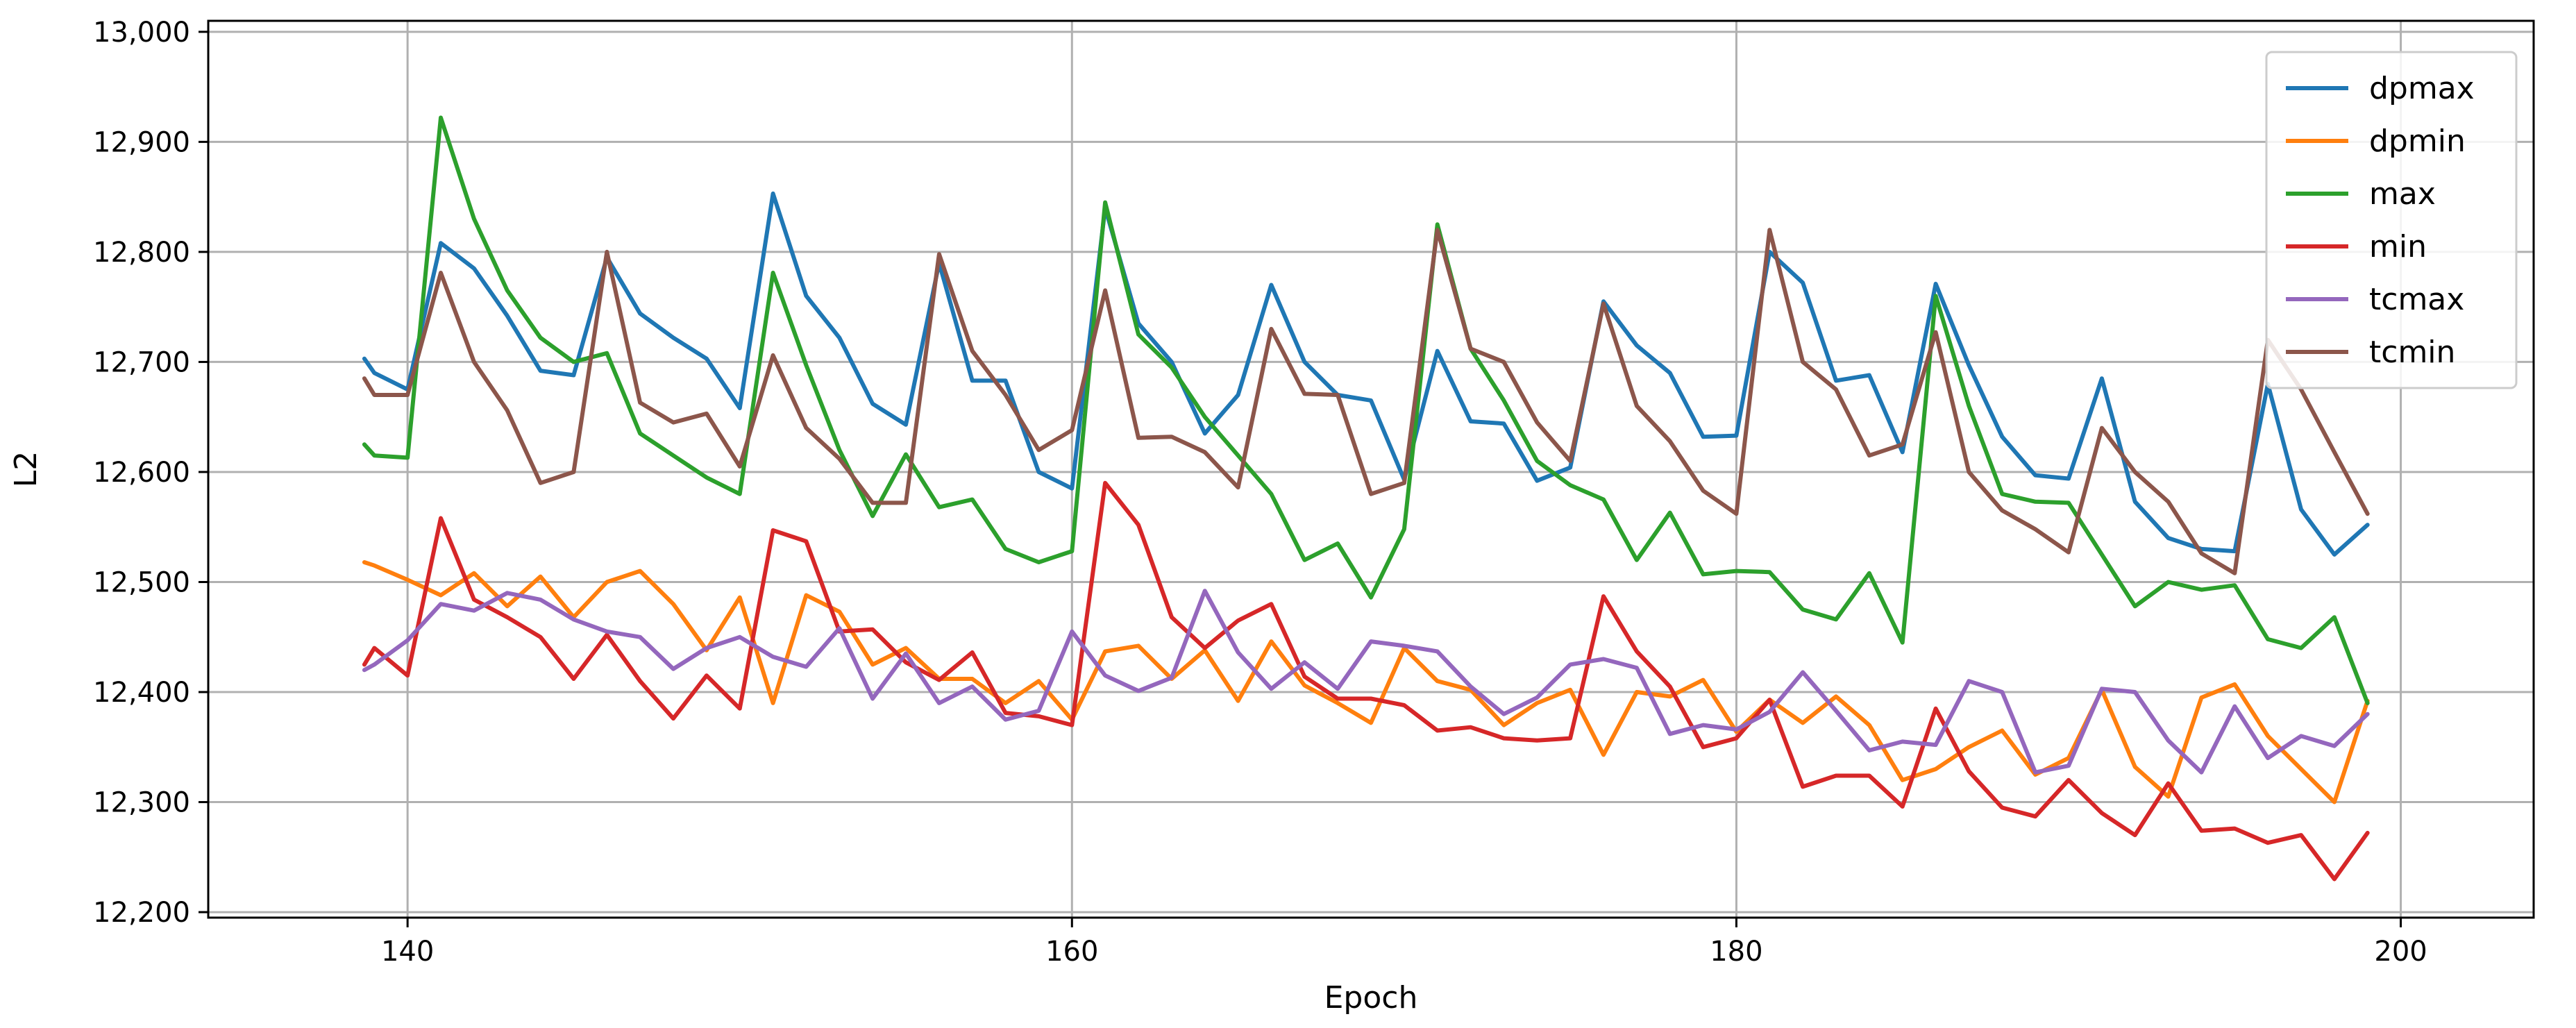 The width and height of the screenshot is (2576, 1028). I want to click on x-axis-ticks: 140 160 180 200, so click(1404, 943).